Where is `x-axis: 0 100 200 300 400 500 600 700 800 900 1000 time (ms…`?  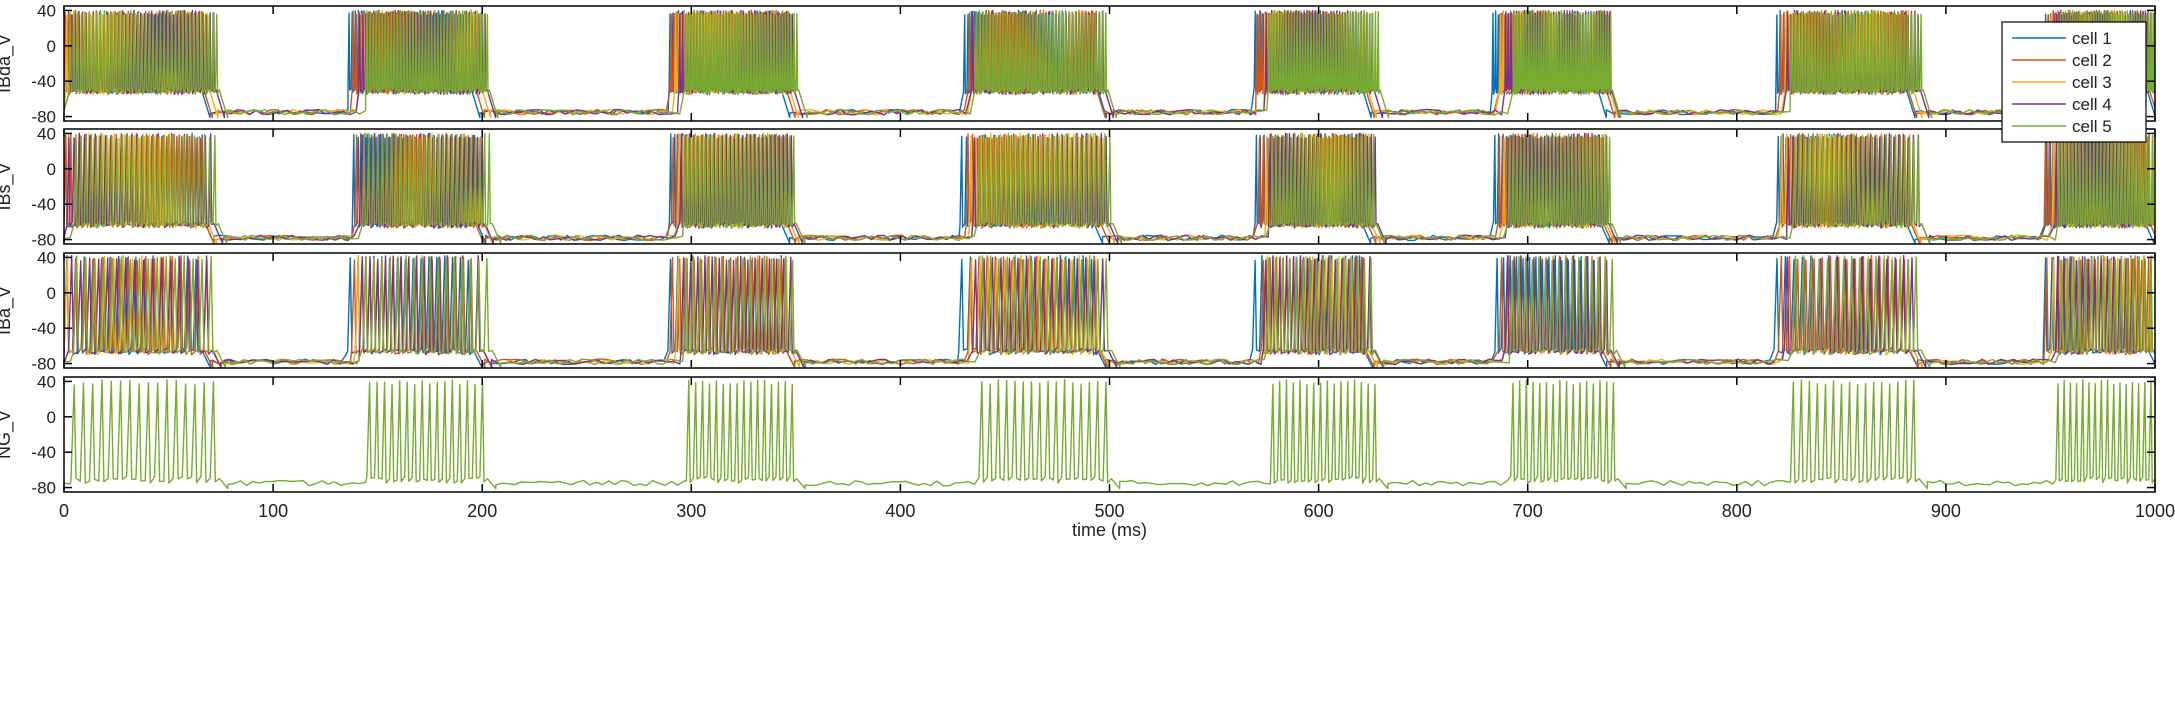 x-axis: 0 100 200 300 400 500 600 700 800 900 1000 time (ms… is located at coordinates (1117, 520).